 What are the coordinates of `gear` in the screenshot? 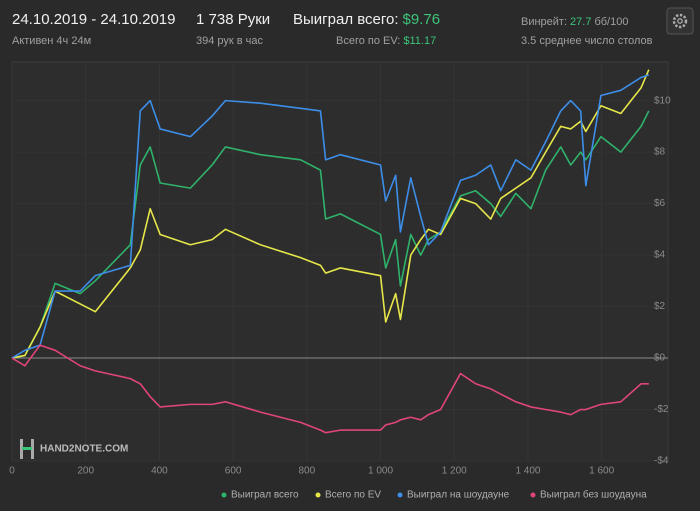 It's located at (680, 21).